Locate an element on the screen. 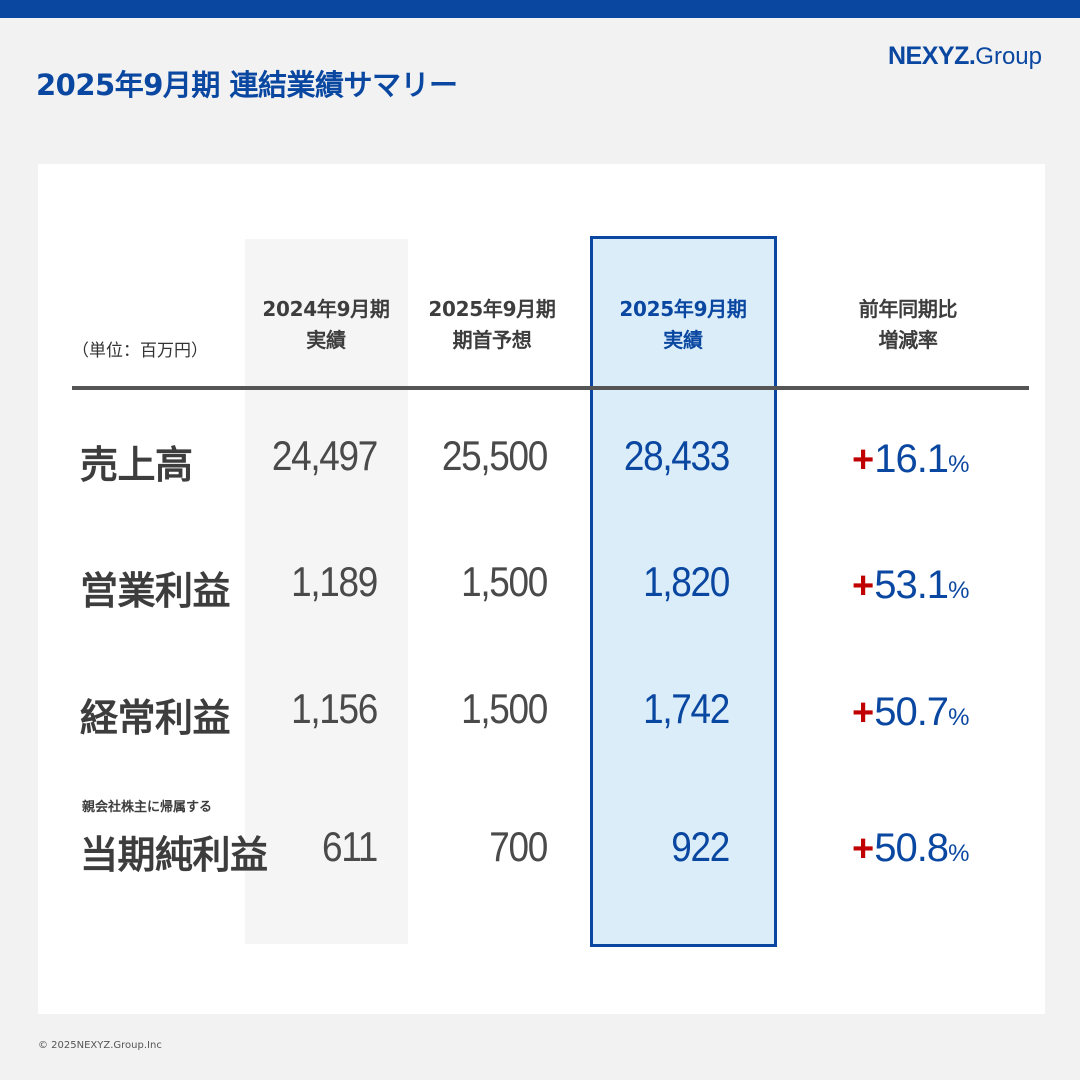  cell-prev-actual: 1,189 is located at coordinates (334, 581).